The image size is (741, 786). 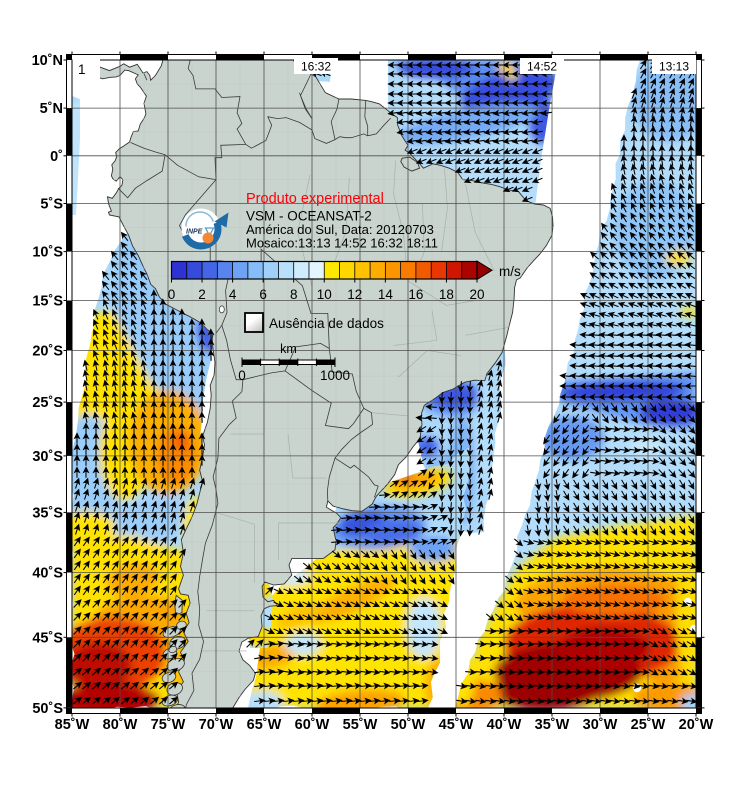 I want to click on svg-text: 14:52, so click(x=542, y=67).